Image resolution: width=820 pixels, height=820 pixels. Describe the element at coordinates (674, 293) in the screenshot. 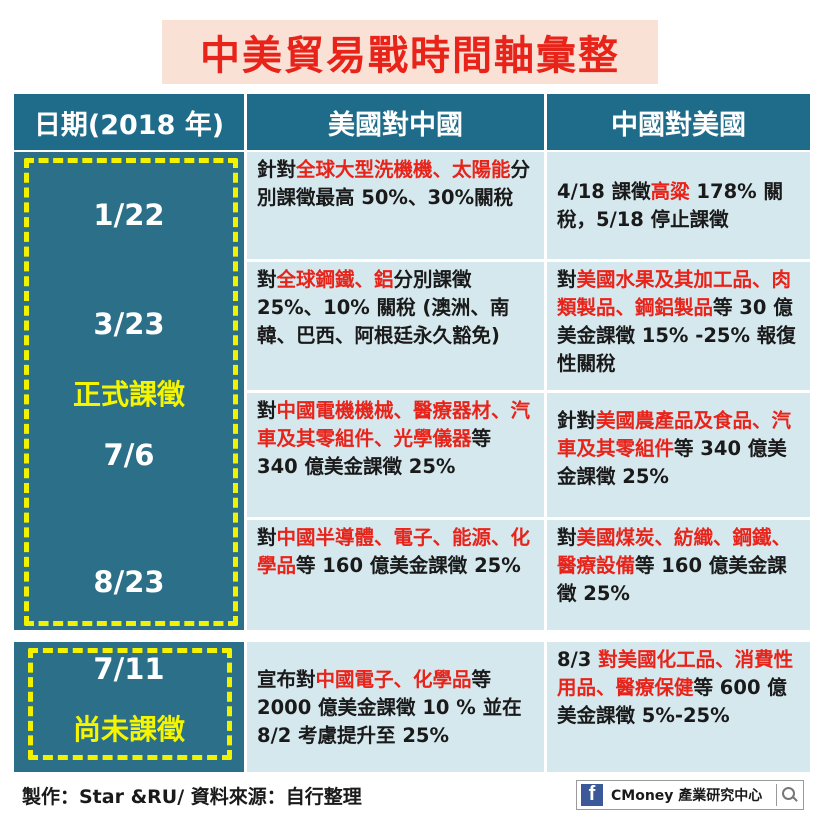

I see `highlight-text: 美國水果及其加工品、肉類製品、鋼鋁製品` at that location.